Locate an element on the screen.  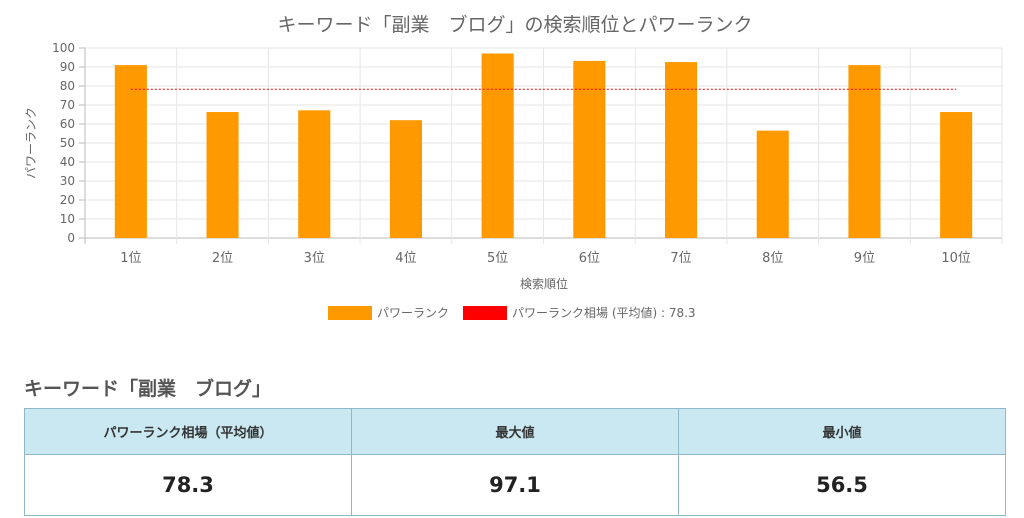
x-tick-label: 6位 is located at coordinates (589, 258).